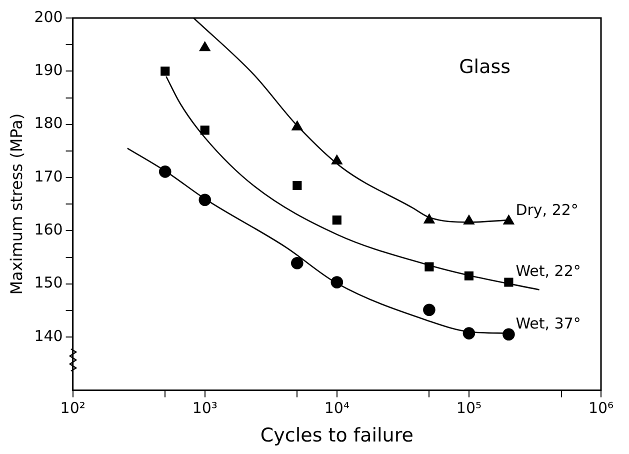 The image size is (629, 454). Describe the element at coordinates (48, 283) in the screenshot. I see `y-tick-label: 150` at that location.